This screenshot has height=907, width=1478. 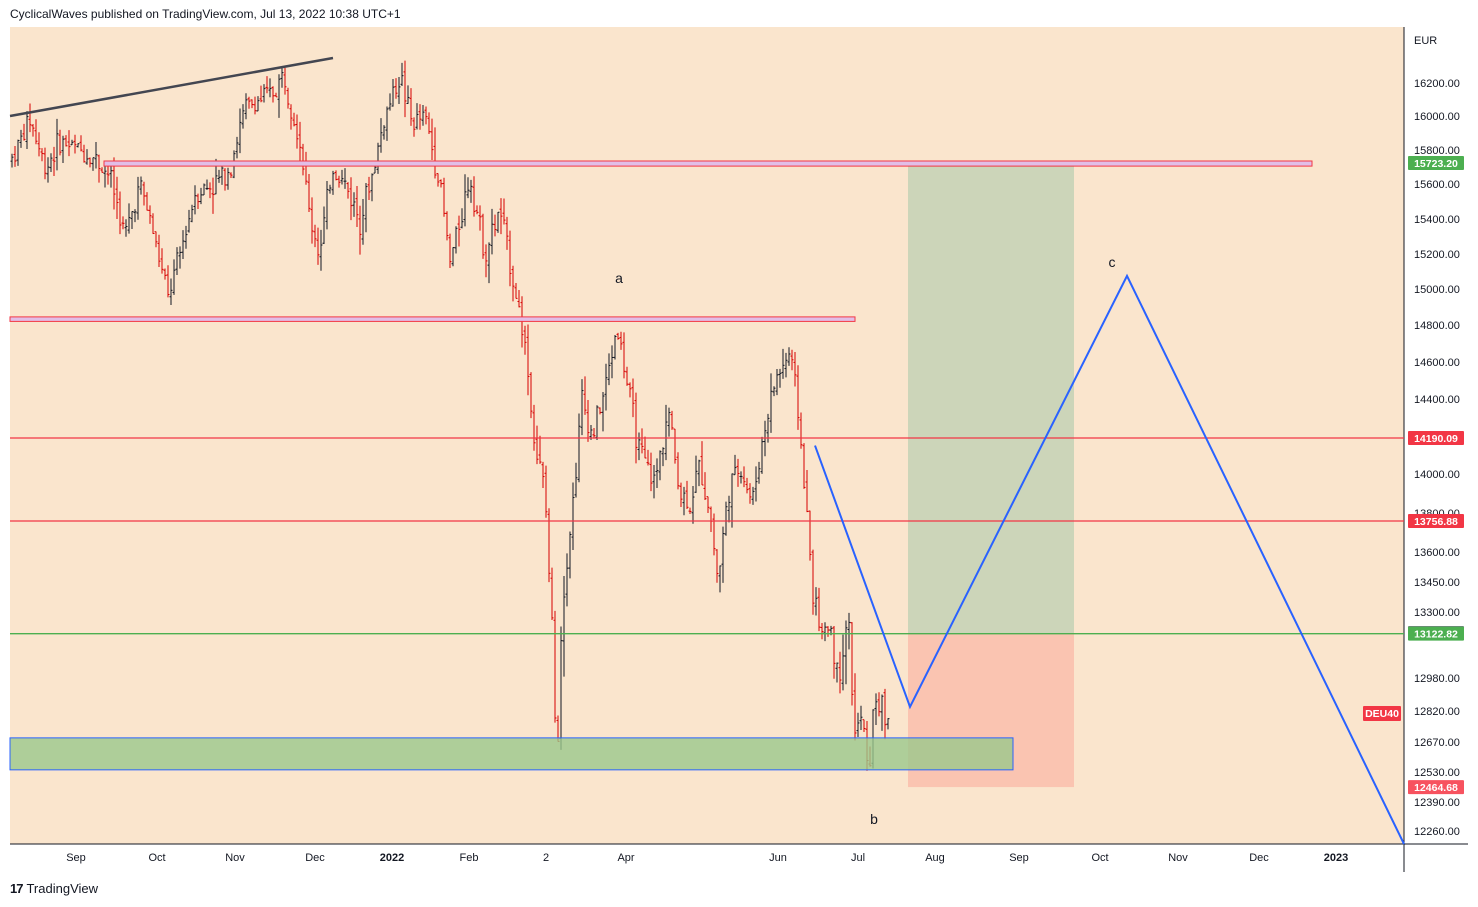 I want to click on price-tick-label: 15000.00, so click(x=1437, y=290).